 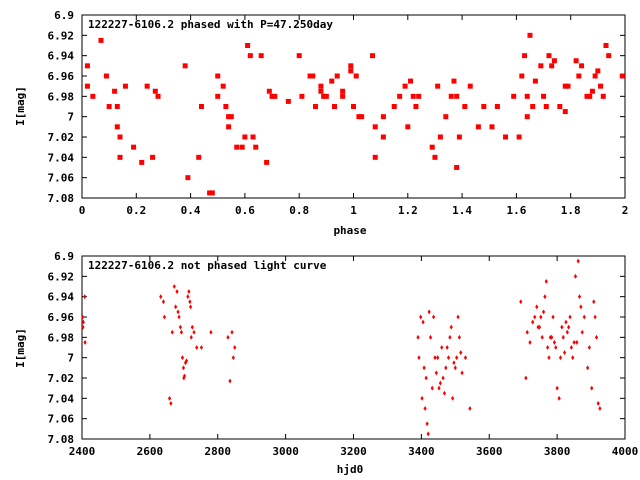 What do you see at coordinates (61, 178) in the screenshot?
I see `y-tick-label: 7.06` at bounding box center [61, 178].